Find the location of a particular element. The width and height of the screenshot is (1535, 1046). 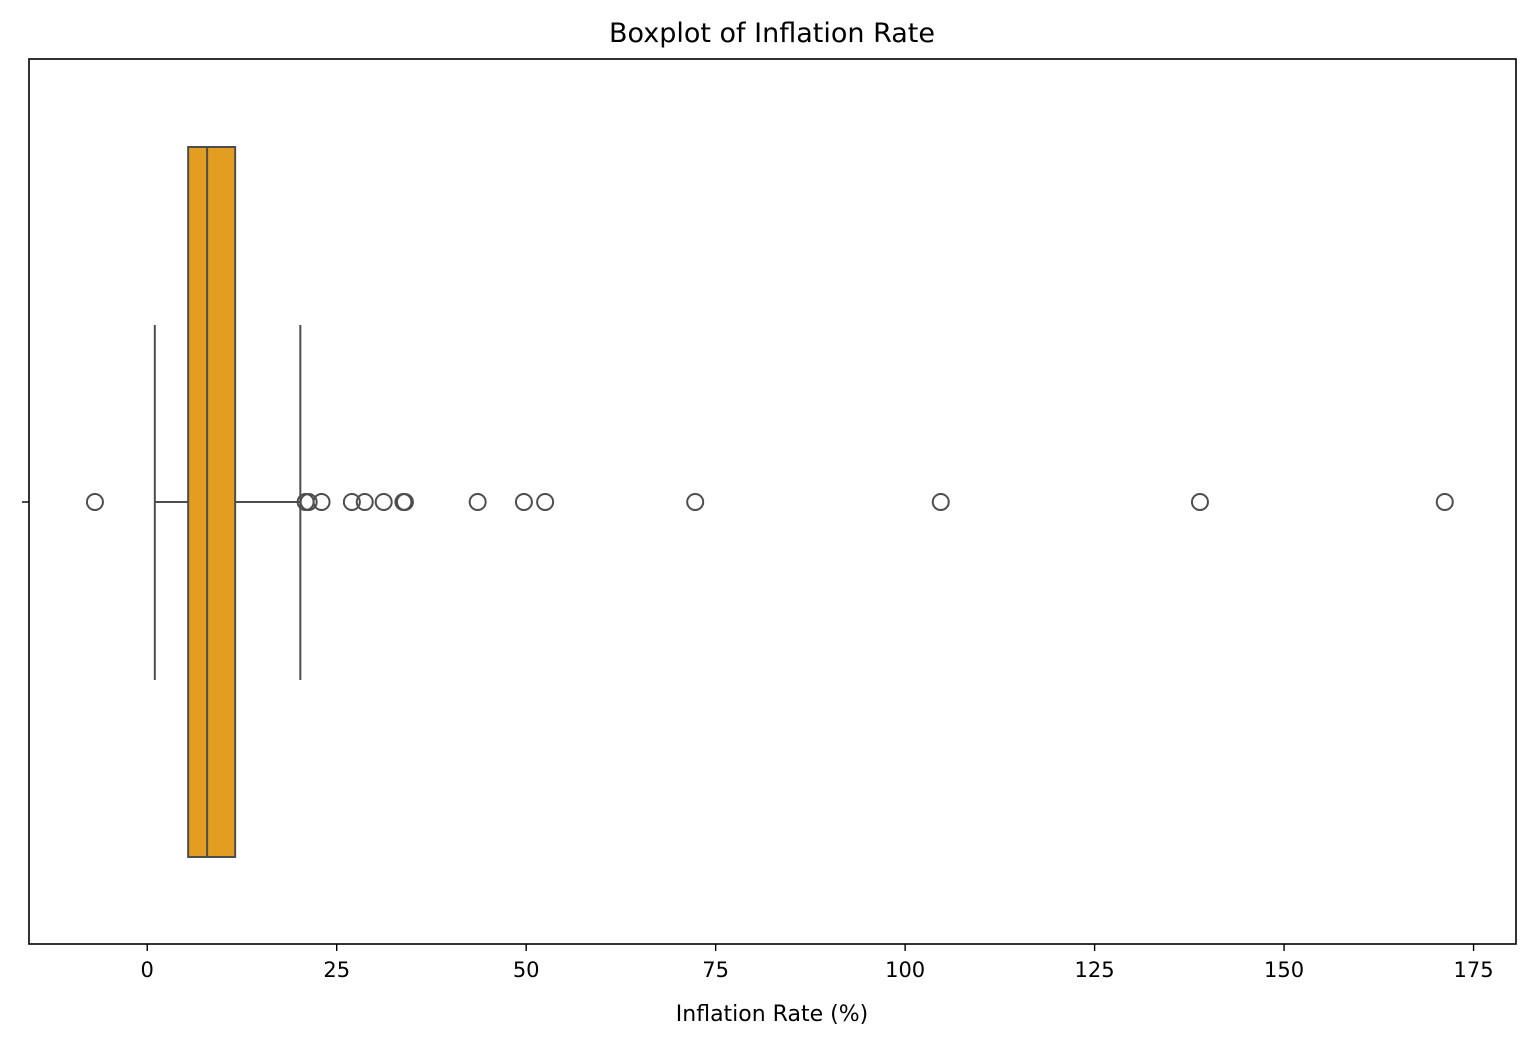

x-tick-label: 125 is located at coordinates (1095, 970).